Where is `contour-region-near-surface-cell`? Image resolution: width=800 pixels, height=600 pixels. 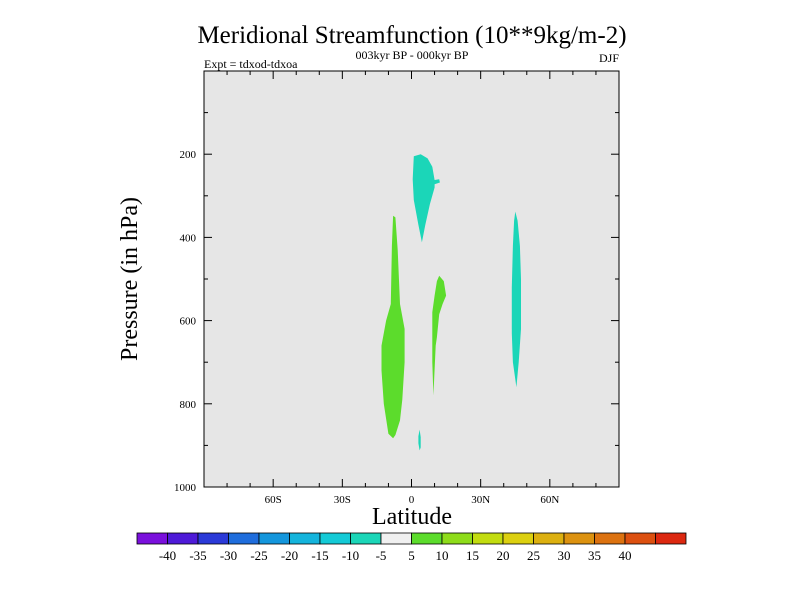
contour-region-near-surface-cell is located at coordinates (419, 440).